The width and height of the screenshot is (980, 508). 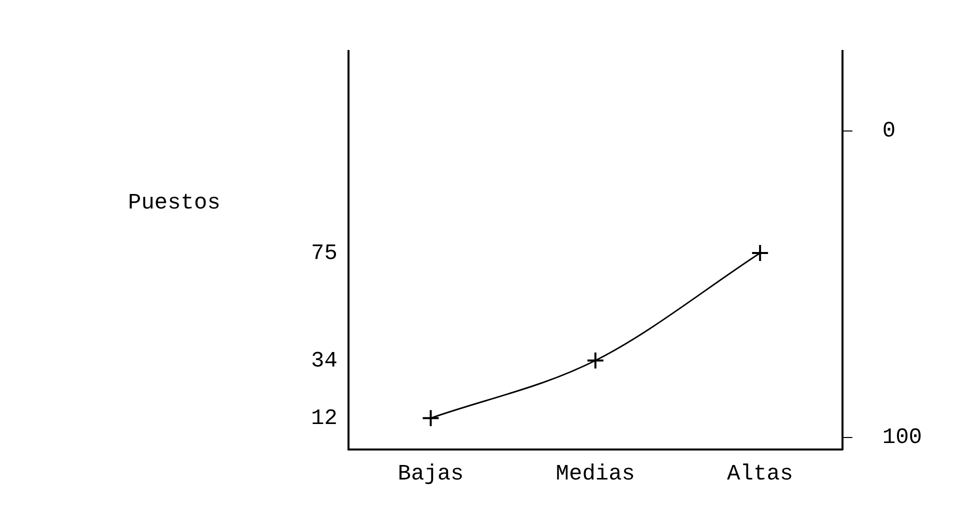 I want to click on y-tick-label: 12, so click(x=324, y=418).